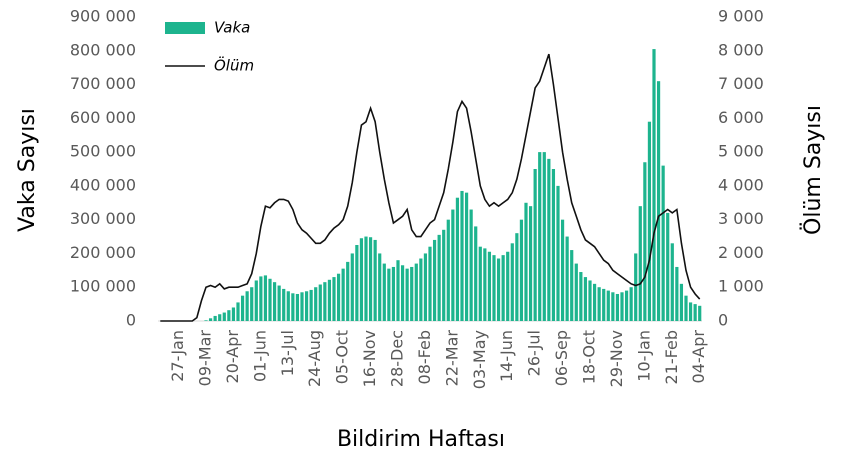 The width and height of the screenshot is (842, 470). What do you see at coordinates (259, 356) in the screenshot?
I see `x-tick-label: 01-Jun` at bounding box center [259, 356].